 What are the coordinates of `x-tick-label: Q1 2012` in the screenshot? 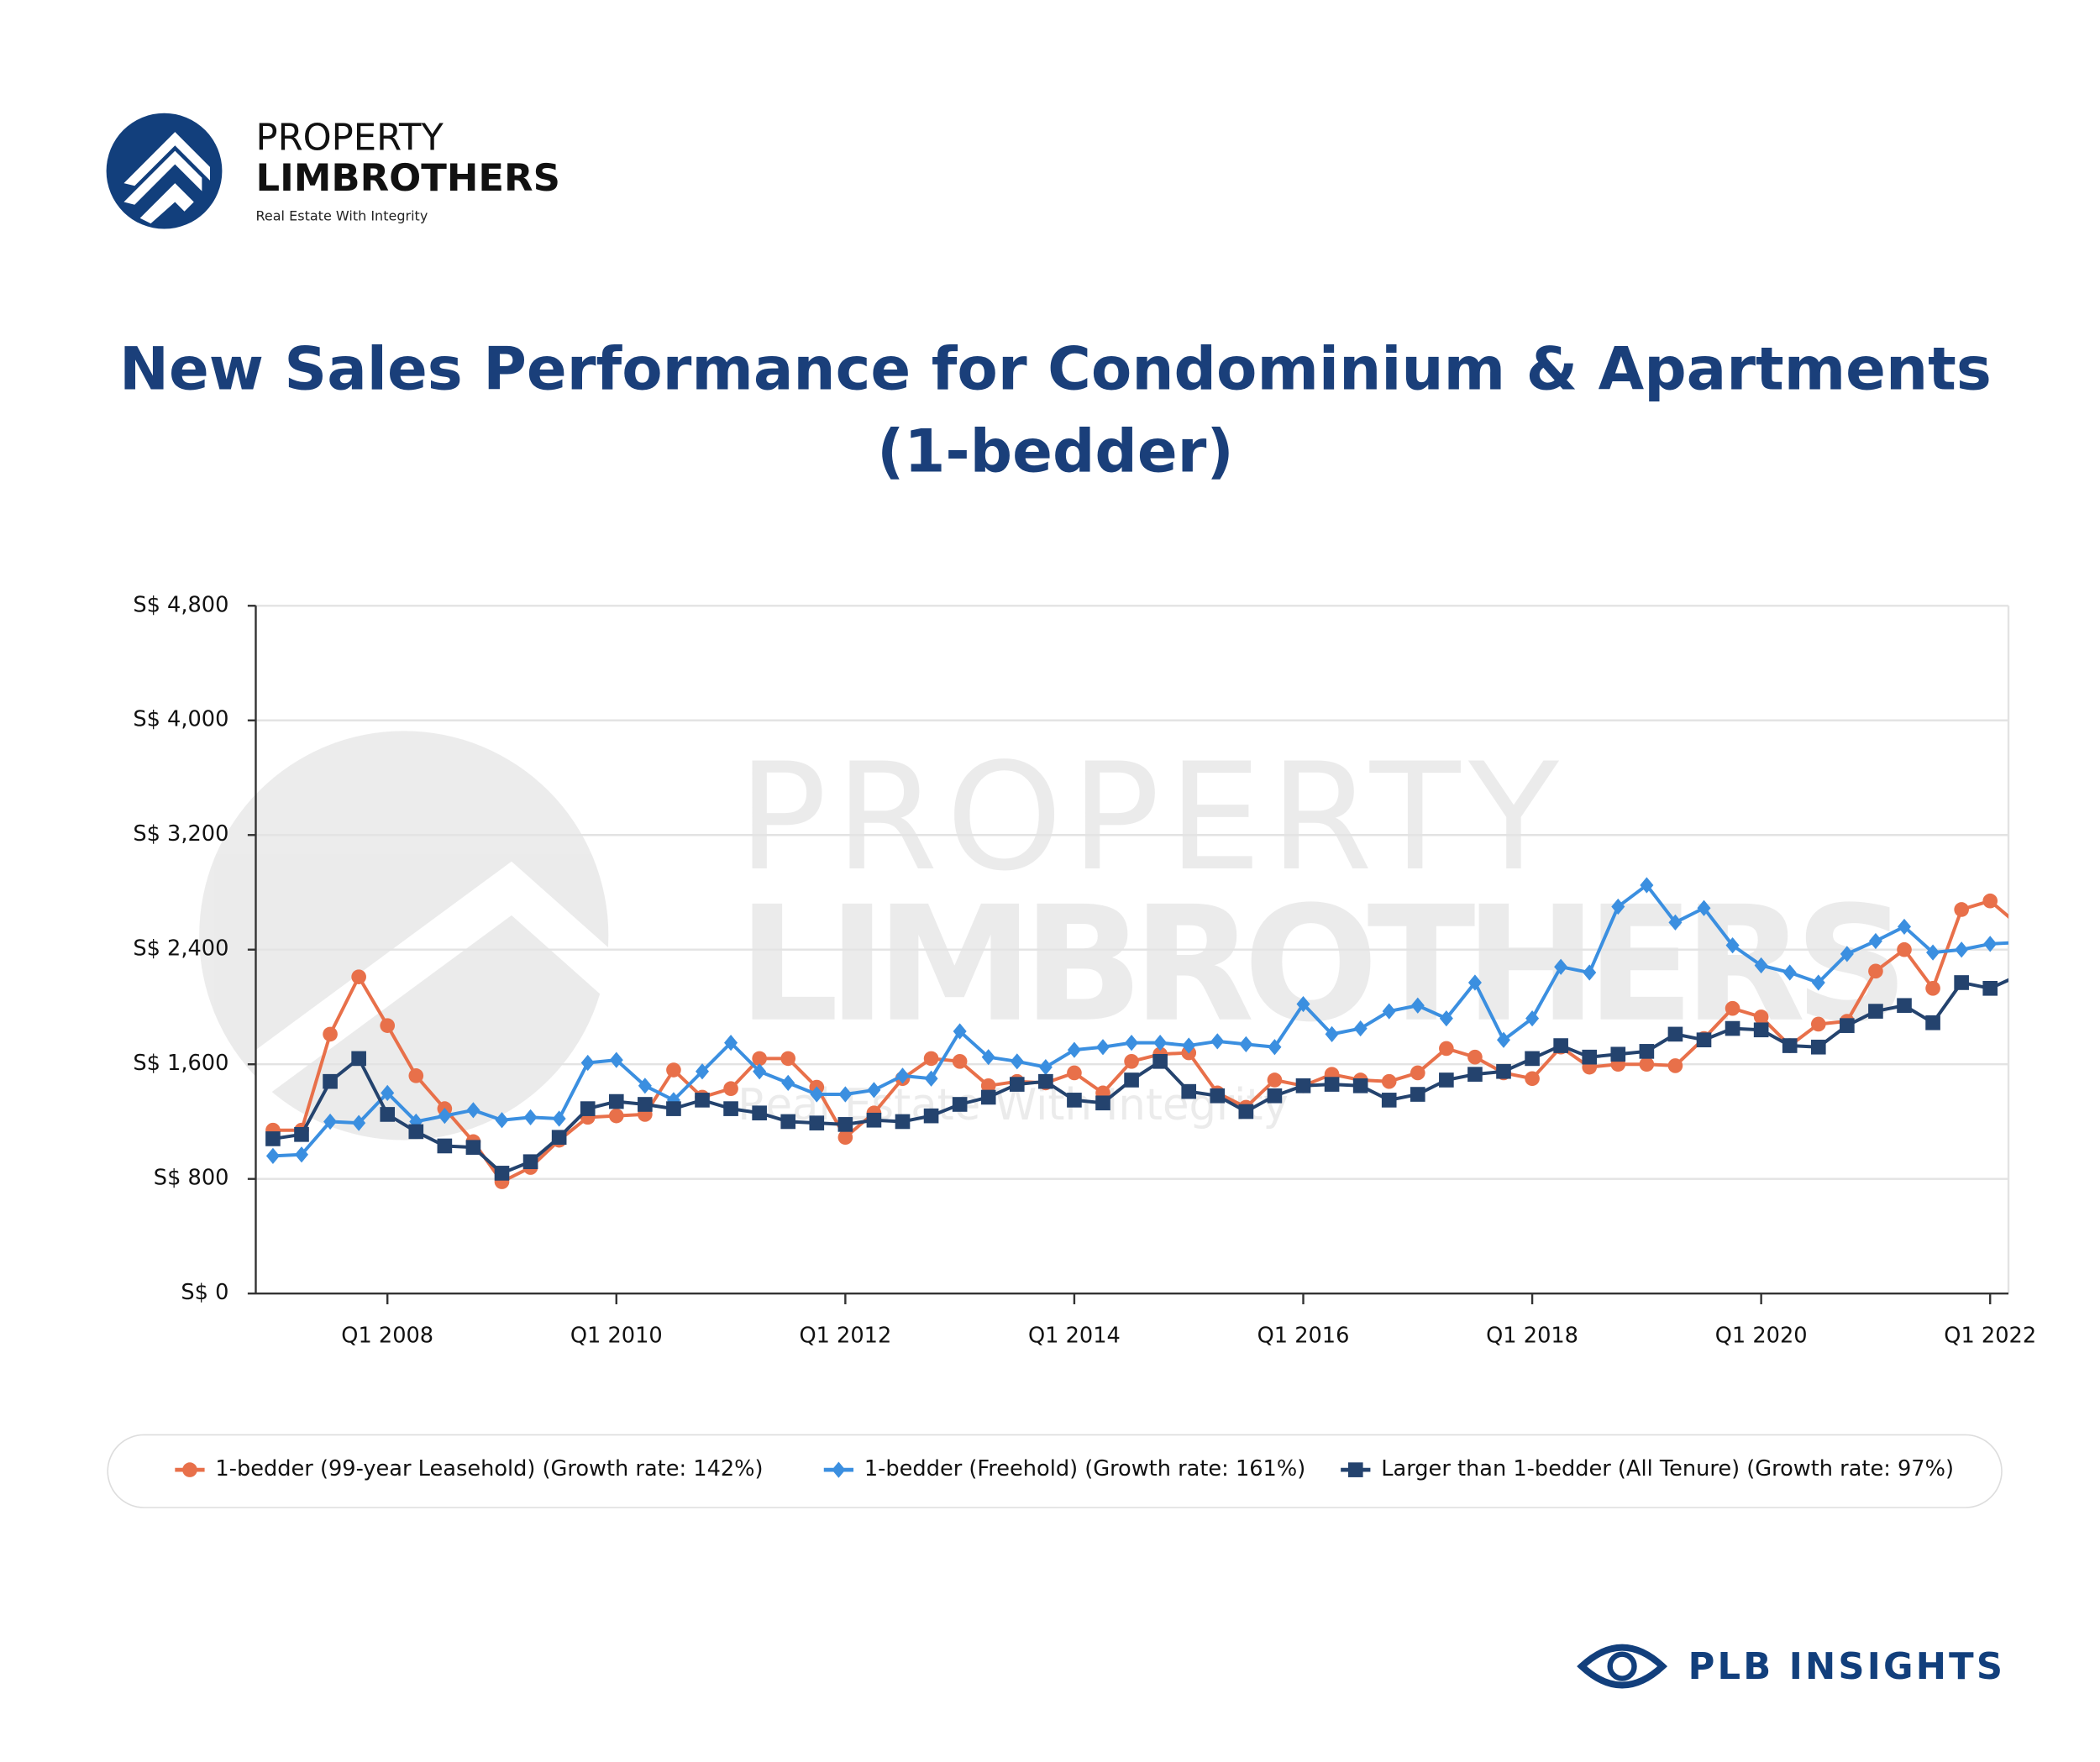 It's located at (845, 1335).